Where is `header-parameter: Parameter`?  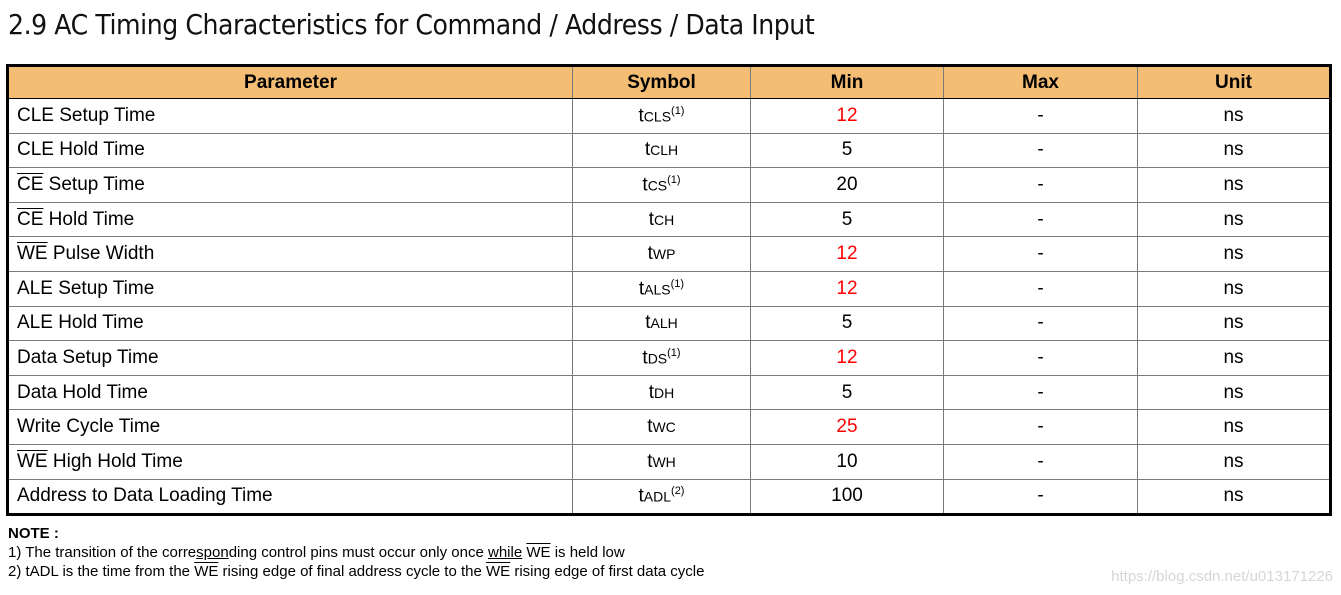
header-parameter: Parameter is located at coordinates (290, 82).